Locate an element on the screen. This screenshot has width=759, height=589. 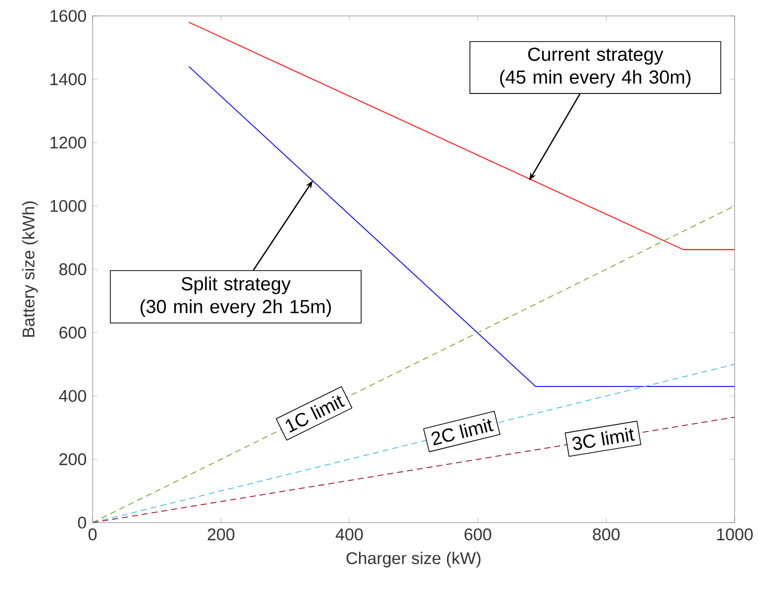
x-tick-label: 0 is located at coordinates (92, 534).